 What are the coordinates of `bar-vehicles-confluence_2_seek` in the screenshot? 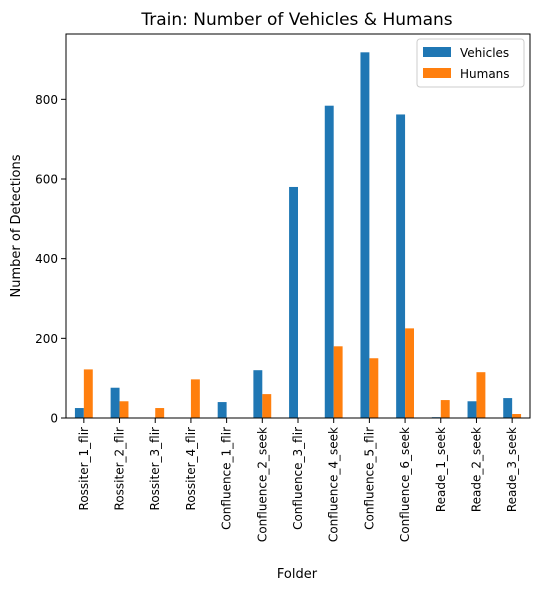 It's located at (258, 394).